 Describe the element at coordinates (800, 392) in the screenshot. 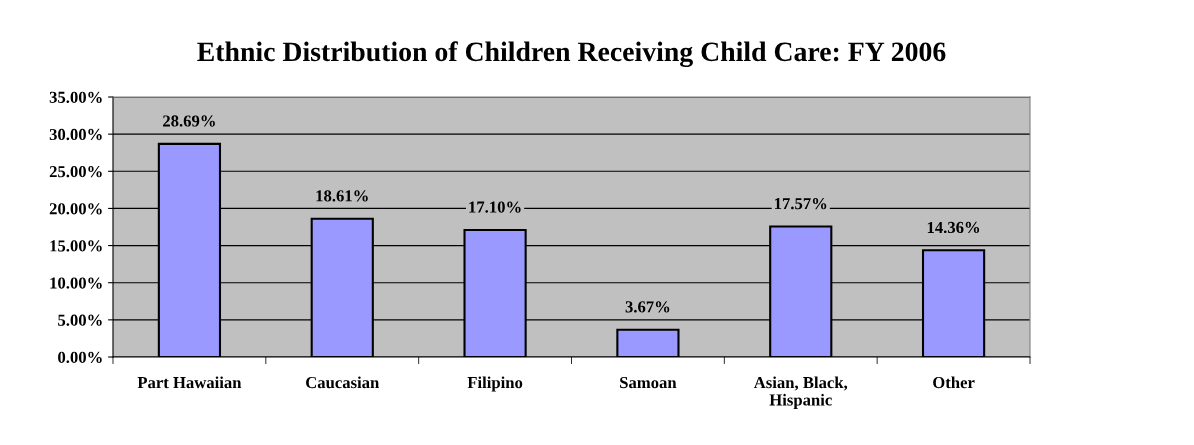

I see `x-tick-label: Asian, Black, Hispanic` at that location.